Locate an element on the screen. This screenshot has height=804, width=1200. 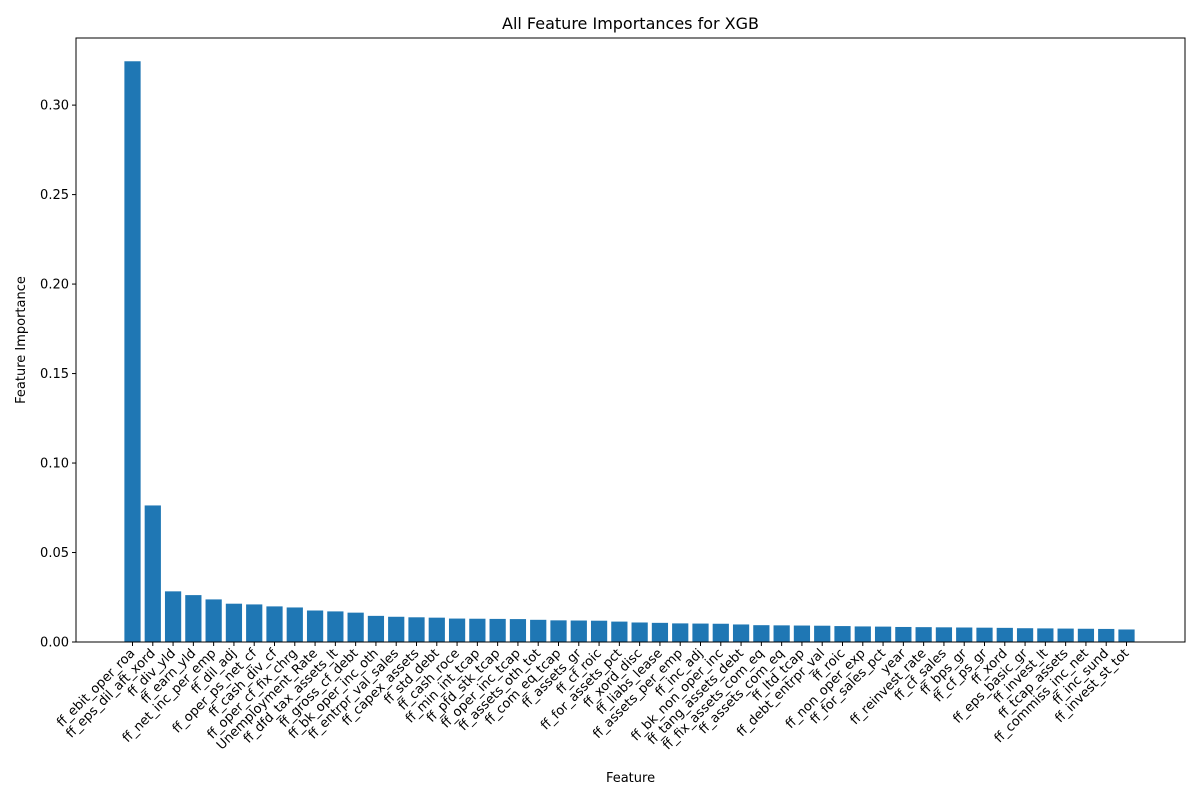
y-tick-label: 0.15 is located at coordinates (54, 374).